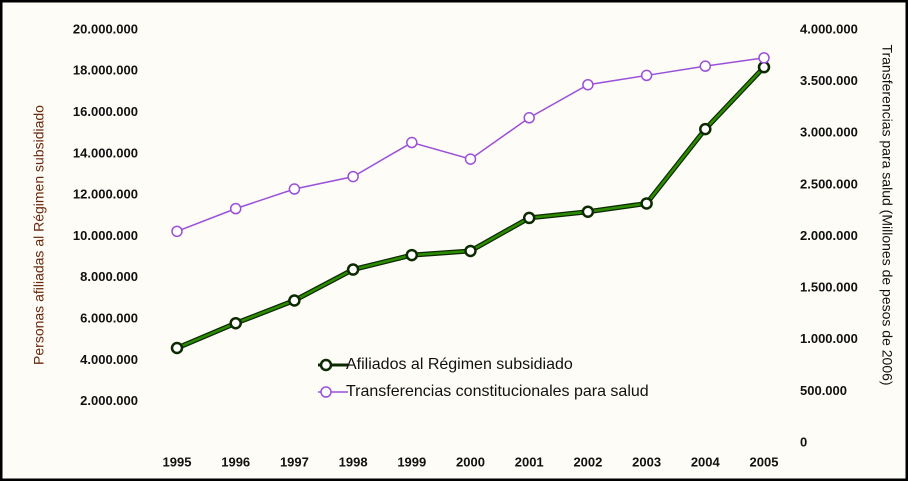 The image size is (908, 481). I want to click on x-tick-label: 2004, so click(706, 461).